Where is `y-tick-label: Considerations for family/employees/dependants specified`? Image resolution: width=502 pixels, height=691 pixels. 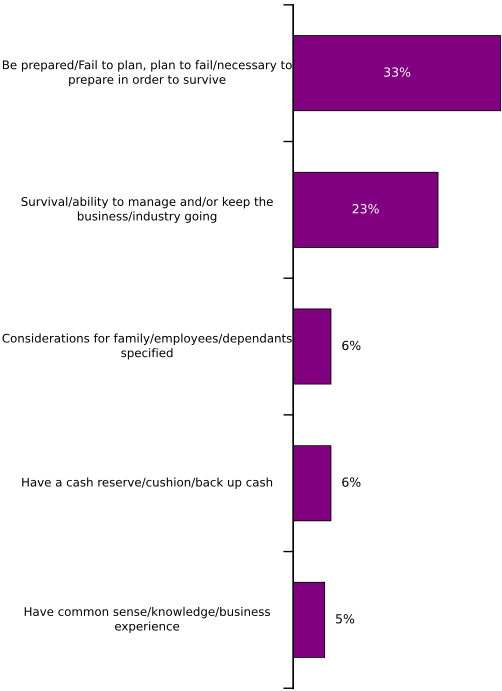 y-tick-label: Considerations for family/employees/dependants specified is located at coordinates (147, 347).